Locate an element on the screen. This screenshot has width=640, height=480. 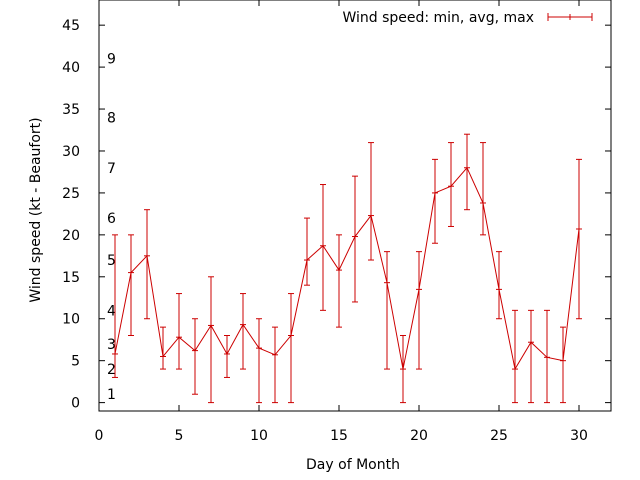
legend-label: Wind speed: min, avg, max is located at coordinates (438, 18).